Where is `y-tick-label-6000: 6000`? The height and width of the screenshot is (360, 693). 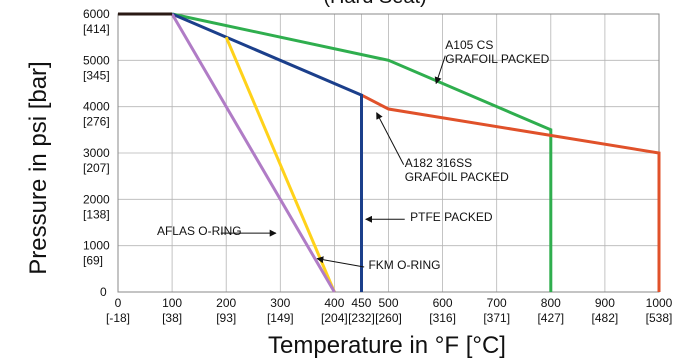
y-tick-label-6000: 6000 is located at coordinates (96, 14).